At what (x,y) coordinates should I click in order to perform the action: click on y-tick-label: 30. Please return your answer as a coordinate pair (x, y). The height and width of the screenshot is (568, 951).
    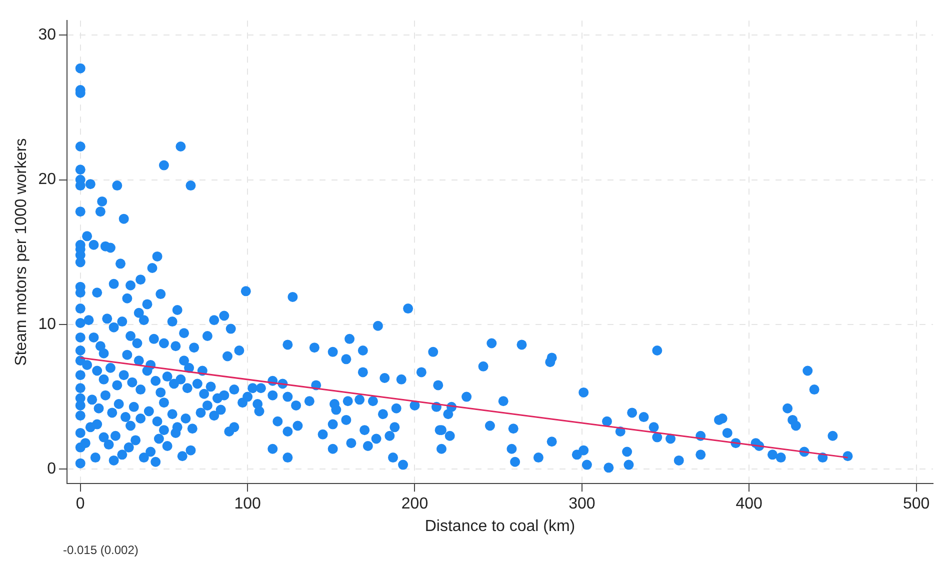
    Looking at the image, I should click on (47, 35).